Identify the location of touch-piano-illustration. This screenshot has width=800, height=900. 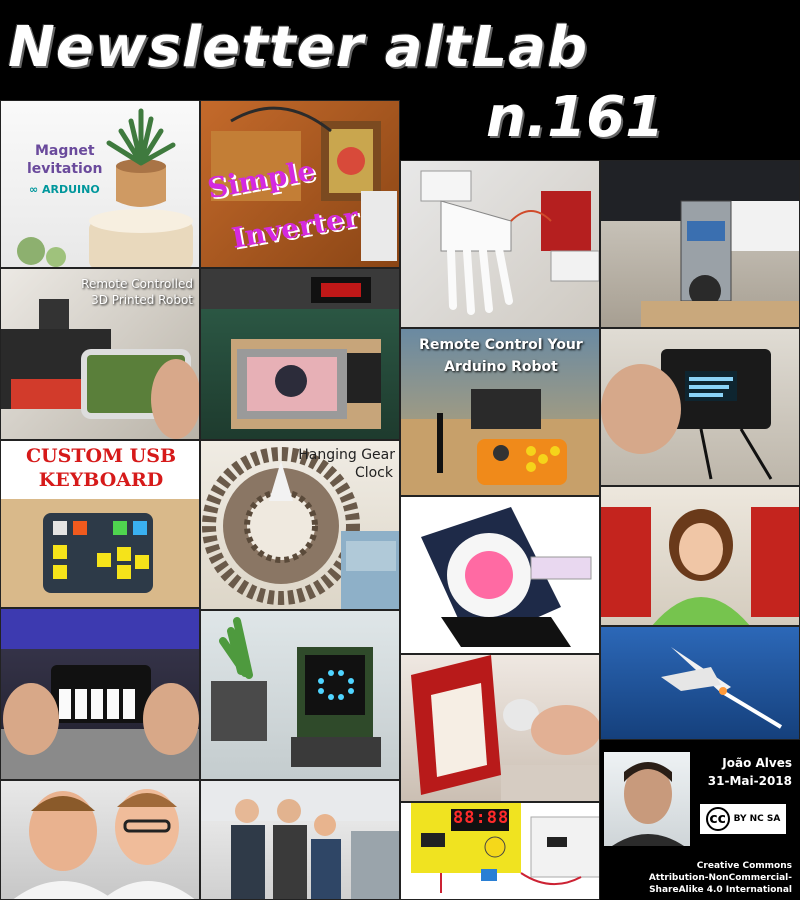
(100, 694).